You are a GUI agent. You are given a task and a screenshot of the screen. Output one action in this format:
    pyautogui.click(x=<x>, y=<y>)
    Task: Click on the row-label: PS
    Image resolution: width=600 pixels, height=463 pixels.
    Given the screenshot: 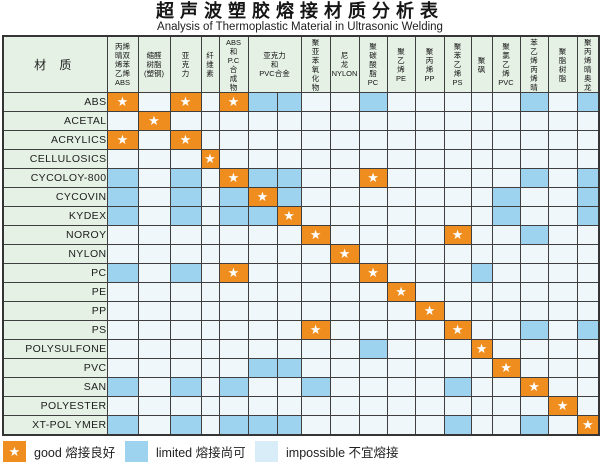 What is the action you would take?
    pyautogui.click(x=55, y=330)
    